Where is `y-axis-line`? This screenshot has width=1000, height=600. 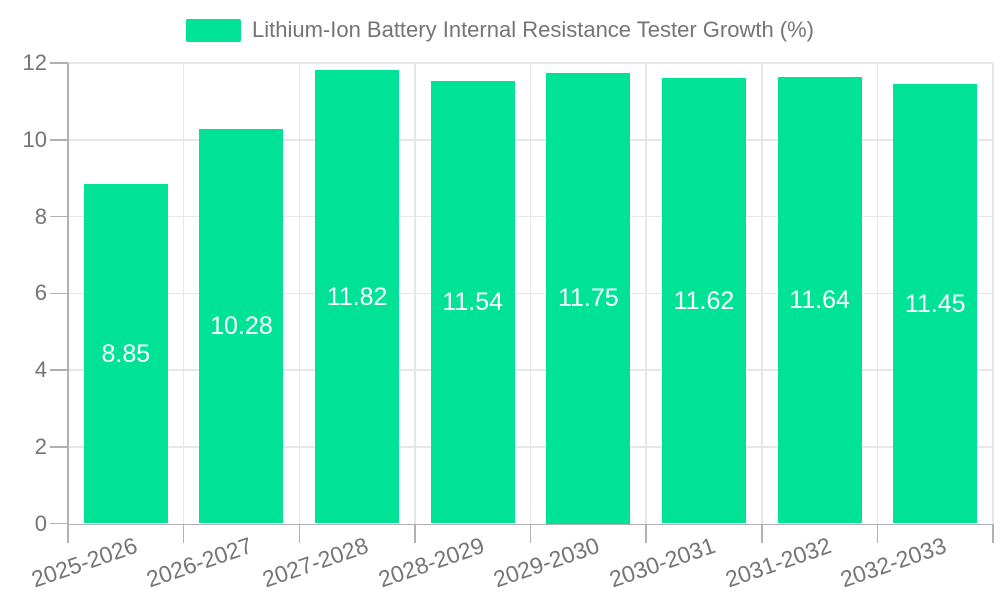 y-axis-line is located at coordinates (68, 294).